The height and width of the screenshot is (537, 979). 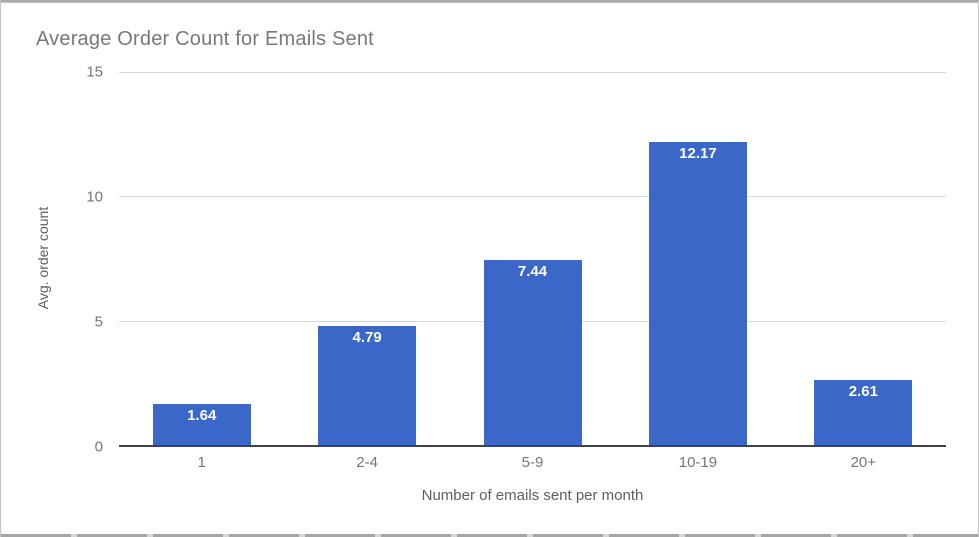 I want to click on frame-bottom-border, so click(x=489, y=535).